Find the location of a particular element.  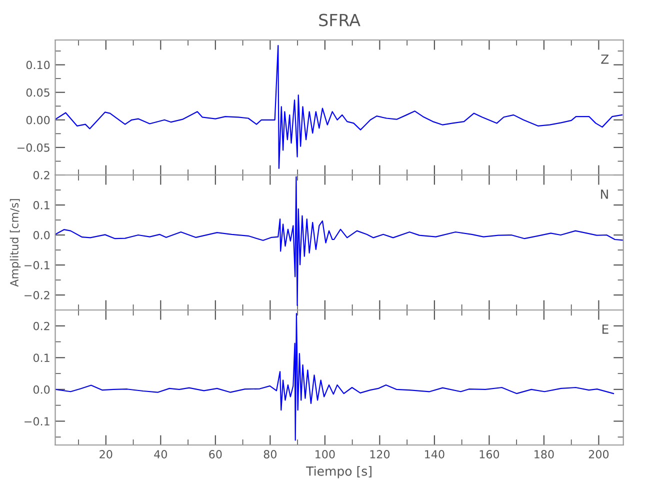

y-tick-label: 0.00 is located at coordinates (38, 120).